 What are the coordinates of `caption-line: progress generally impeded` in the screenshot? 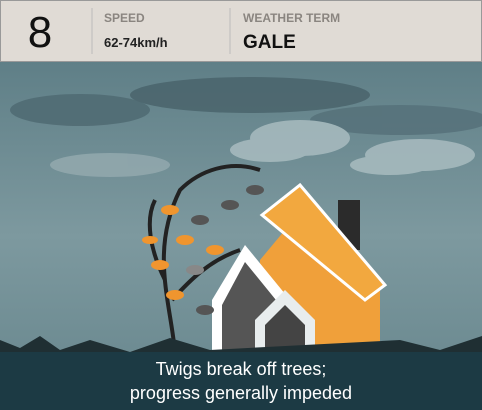 It's located at (241, 393).